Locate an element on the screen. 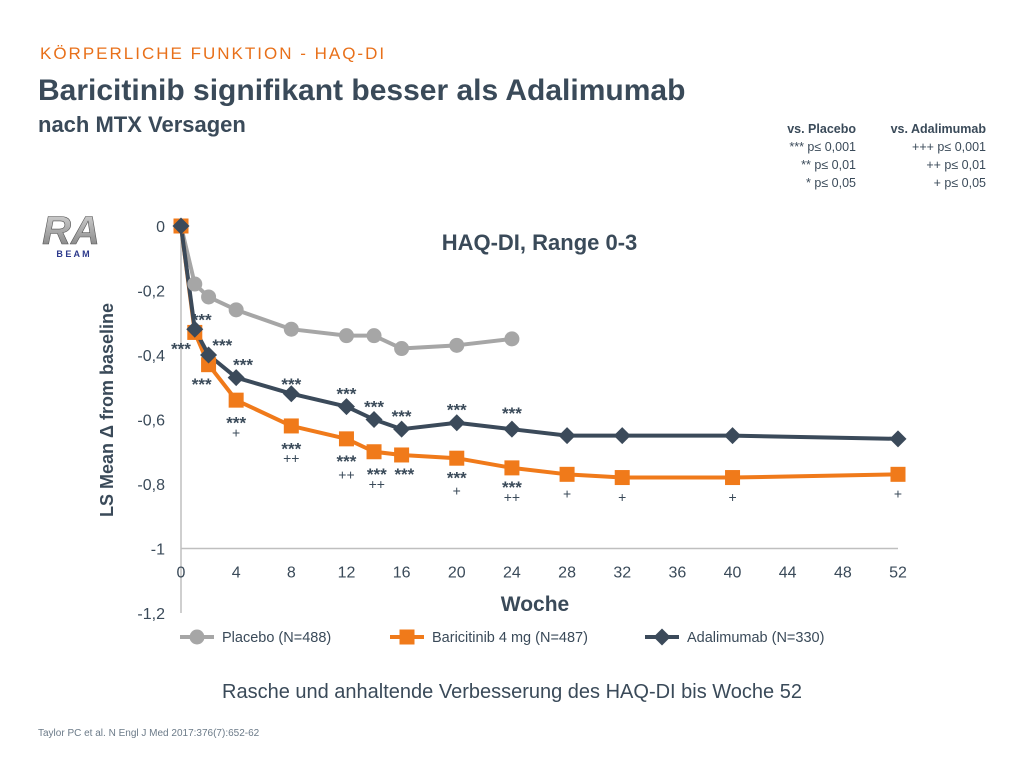 Image resolution: width=1024 pixels, height=768 pixels. x-tick-label: 24 is located at coordinates (512, 573).